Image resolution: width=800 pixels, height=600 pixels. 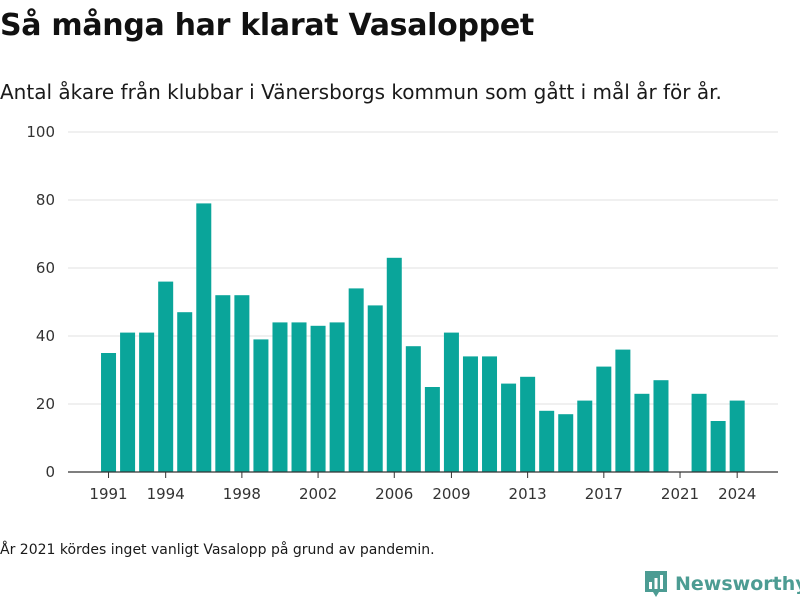 What do you see at coordinates (318, 494) in the screenshot?
I see `x-tick-label: 2002` at bounding box center [318, 494].